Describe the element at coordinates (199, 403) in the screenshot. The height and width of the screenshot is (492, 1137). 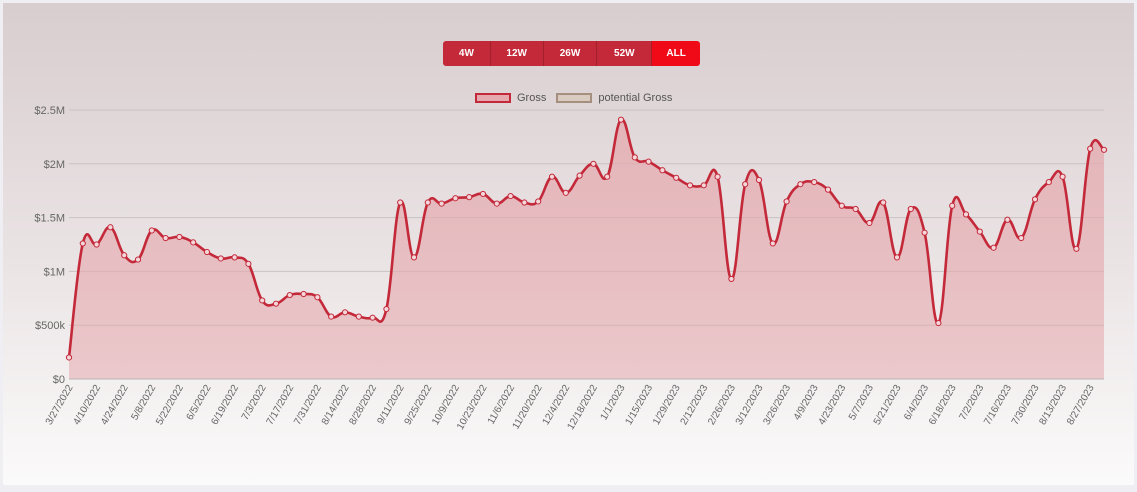
I see `x-tick-label: 6/5/2022` at that location.